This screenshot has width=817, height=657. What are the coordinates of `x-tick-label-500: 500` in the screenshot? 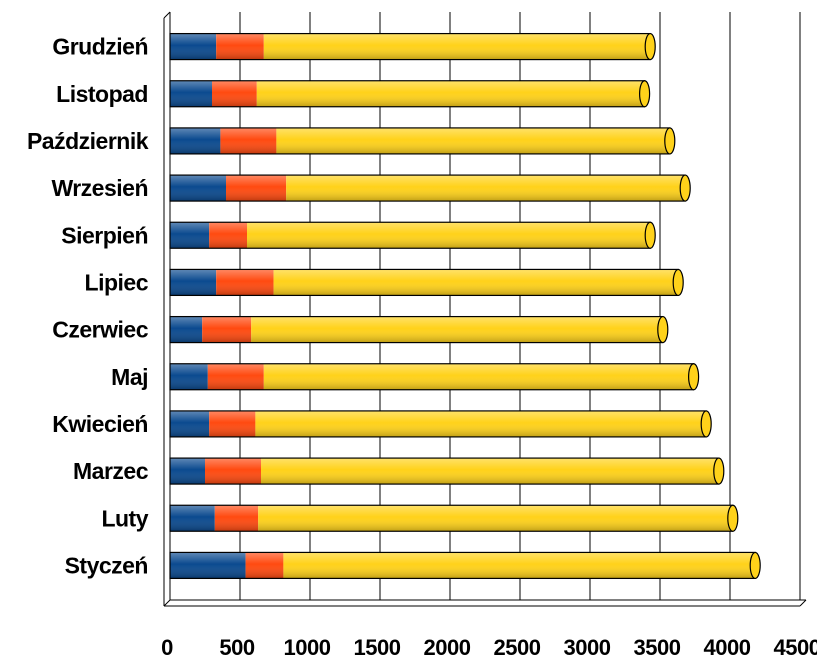 It's located at (236, 646).